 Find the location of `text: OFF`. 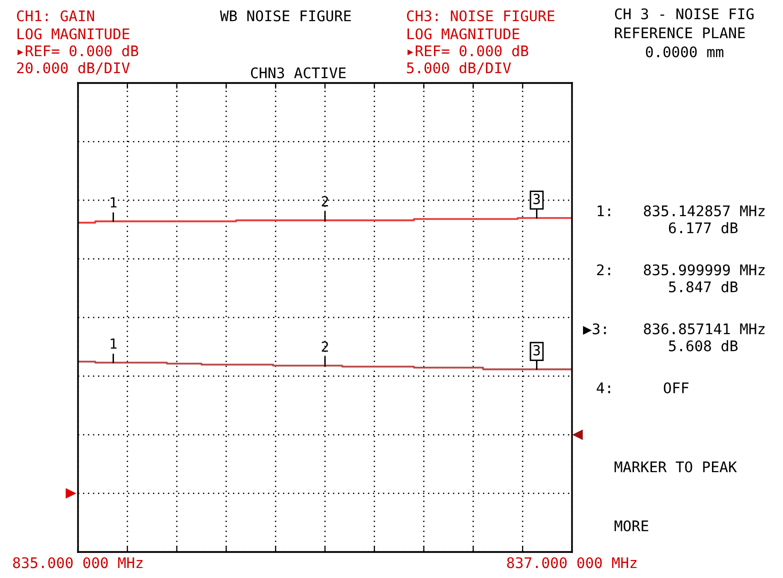

text: OFF is located at coordinates (676, 388).